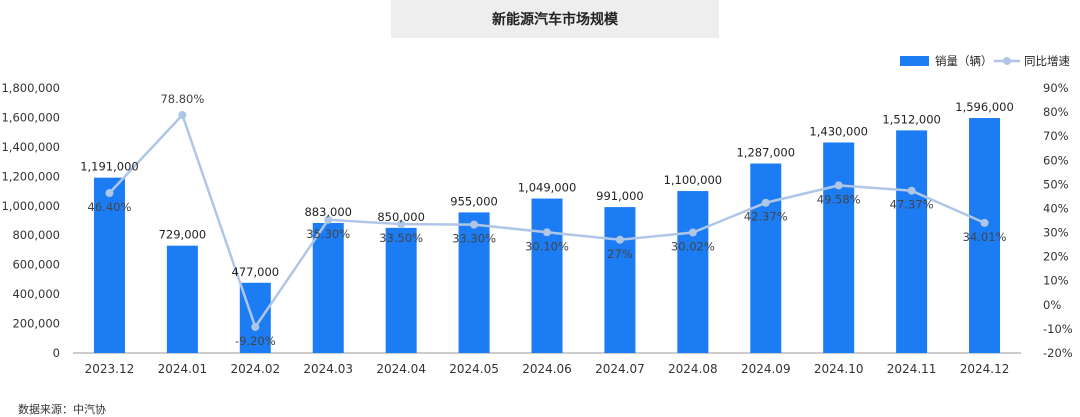 This screenshot has height=417, width=1080. What do you see at coordinates (693, 246) in the screenshot?
I see `growth-value-label: 30.02%` at bounding box center [693, 246].